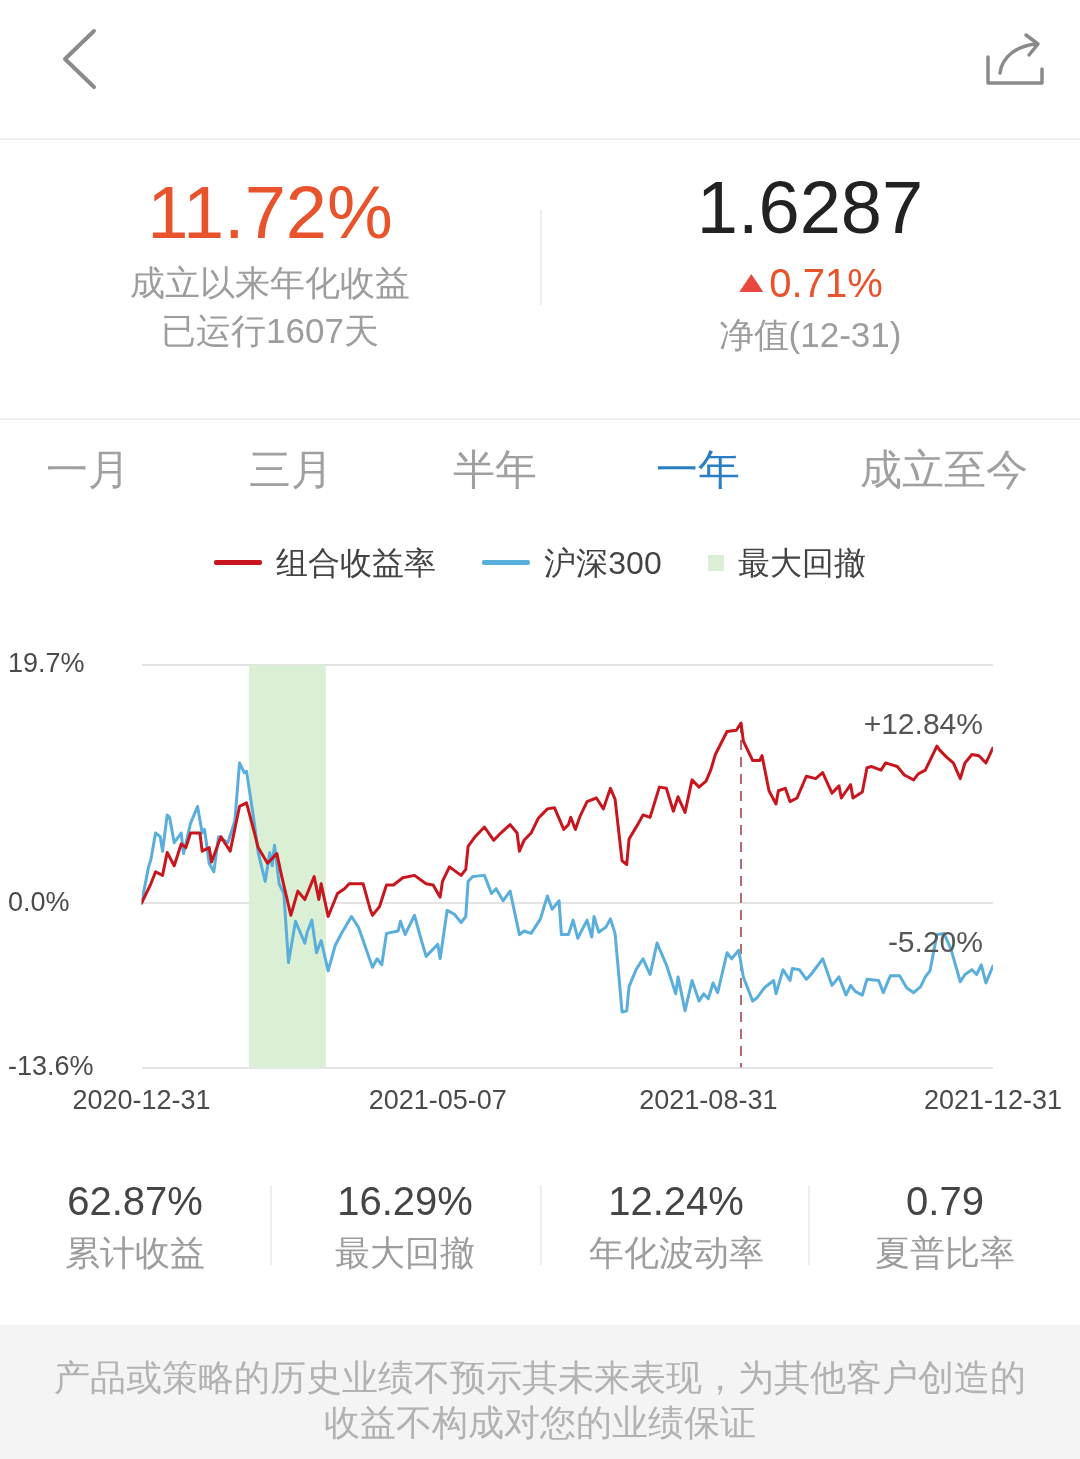 The image size is (1080, 1459). Describe the element at coordinates (540, 1400) in the screenshot. I see `text: 产品或策略的历史业绩不预示其未来表现，为其他客户创造的收益不构成对您的业绩保证` at that location.